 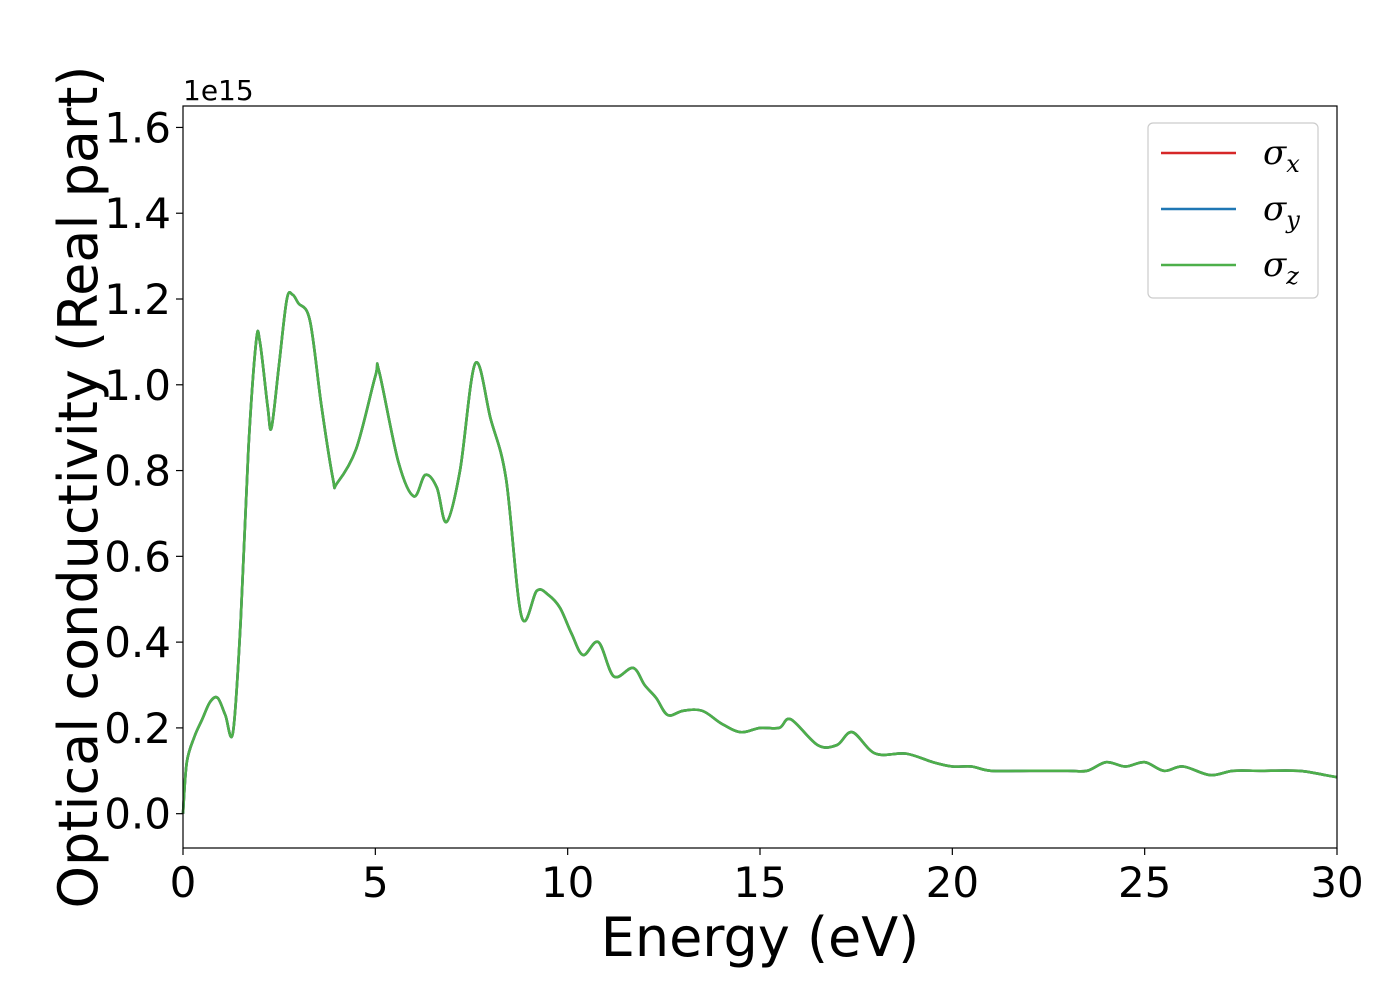 I want to click on y-tick-label: 1.2, so click(x=137, y=299).